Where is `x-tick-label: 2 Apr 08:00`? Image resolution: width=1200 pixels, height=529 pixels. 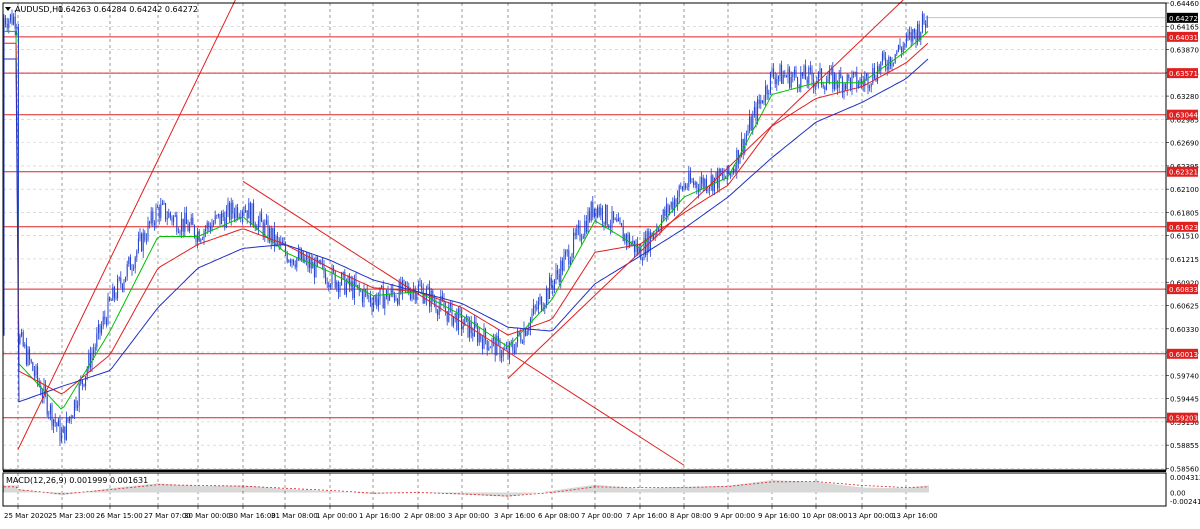 x-tick-label: 2 Apr 08:00 is located at coordinates (424, 516).